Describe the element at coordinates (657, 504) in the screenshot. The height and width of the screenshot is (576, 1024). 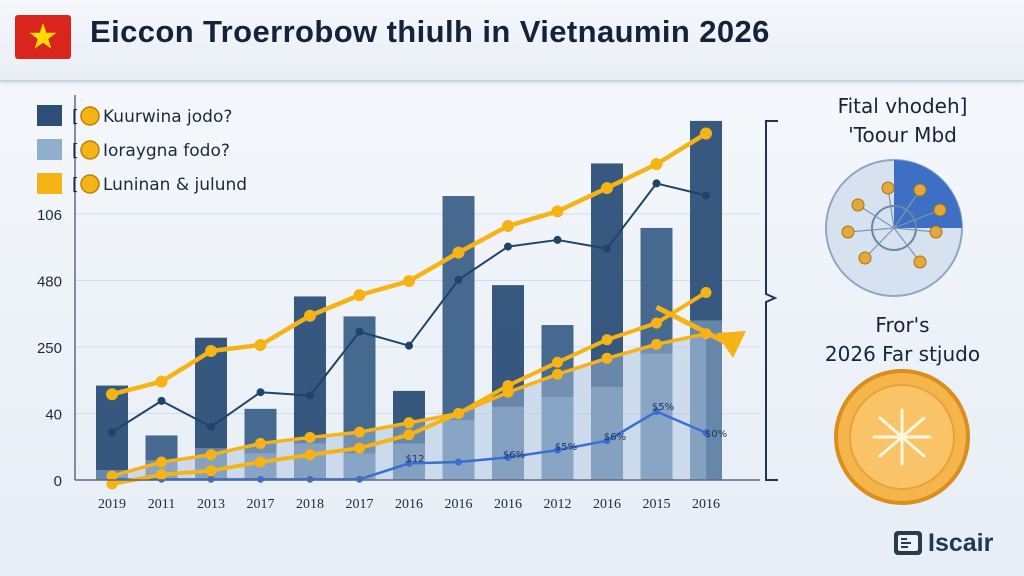
I see `x-tick-label: 2015` at that location.